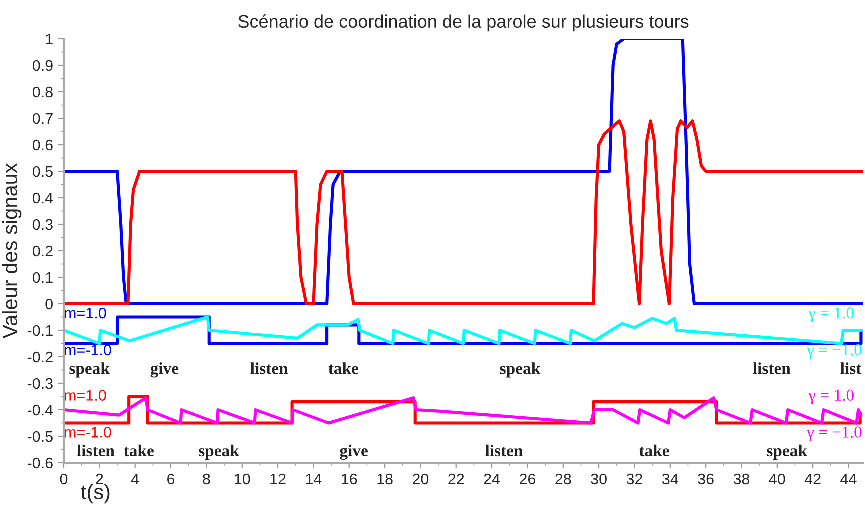 The height and width of the screenshot is (513, 865). I want to click on y-tick-label: -0.1, so click(40, 330).